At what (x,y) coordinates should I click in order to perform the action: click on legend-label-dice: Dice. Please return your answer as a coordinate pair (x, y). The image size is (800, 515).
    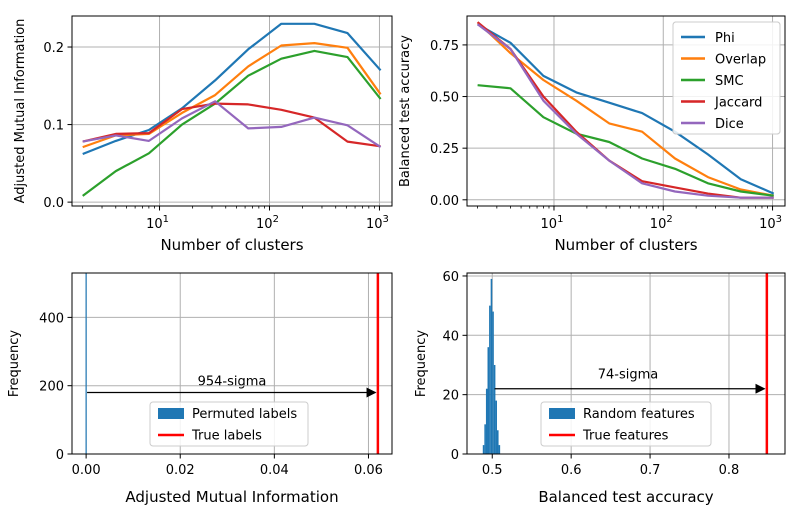
    Looking at the image, I should click on (729, 124).